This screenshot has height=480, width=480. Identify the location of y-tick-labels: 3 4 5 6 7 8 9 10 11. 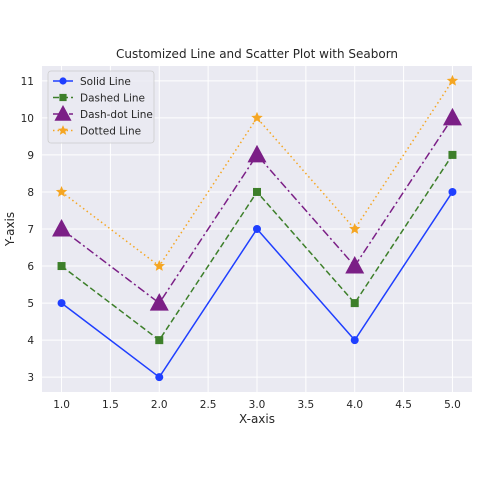
(28, 230).